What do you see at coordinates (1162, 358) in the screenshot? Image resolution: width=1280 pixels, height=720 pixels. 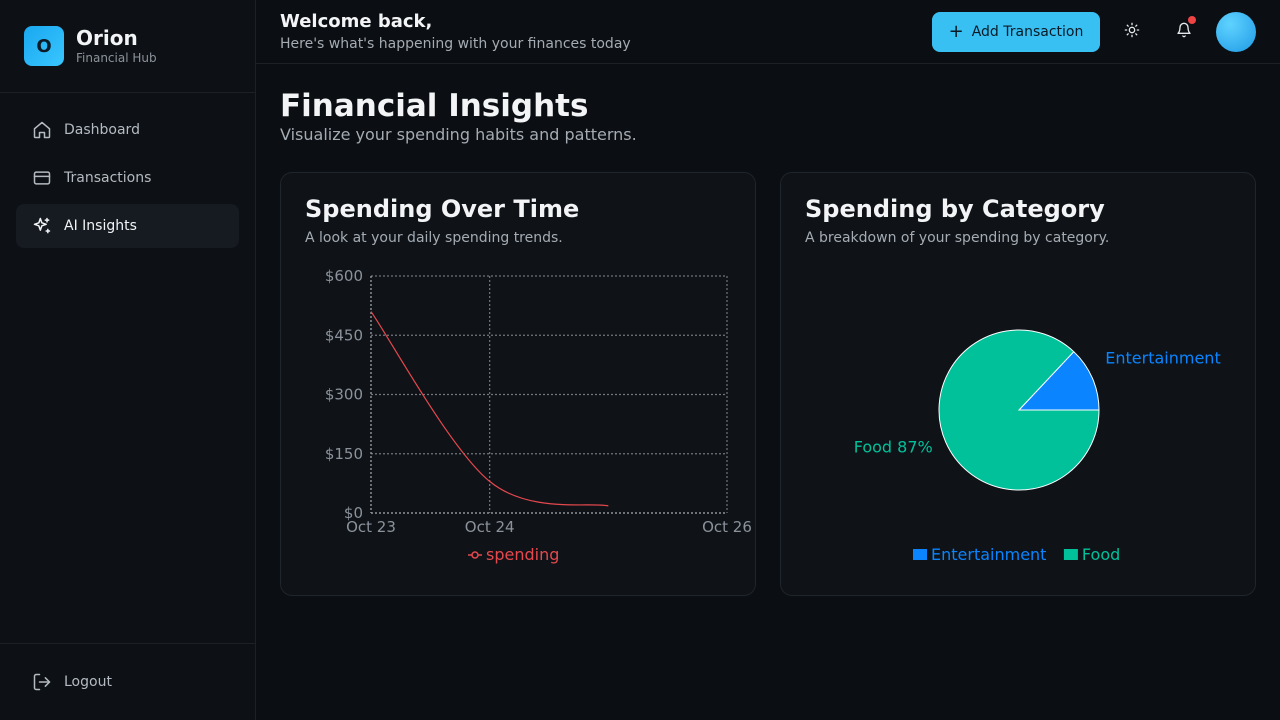 I see `pie-slice-label: Entertainment` at bounding box center [1162, 358].